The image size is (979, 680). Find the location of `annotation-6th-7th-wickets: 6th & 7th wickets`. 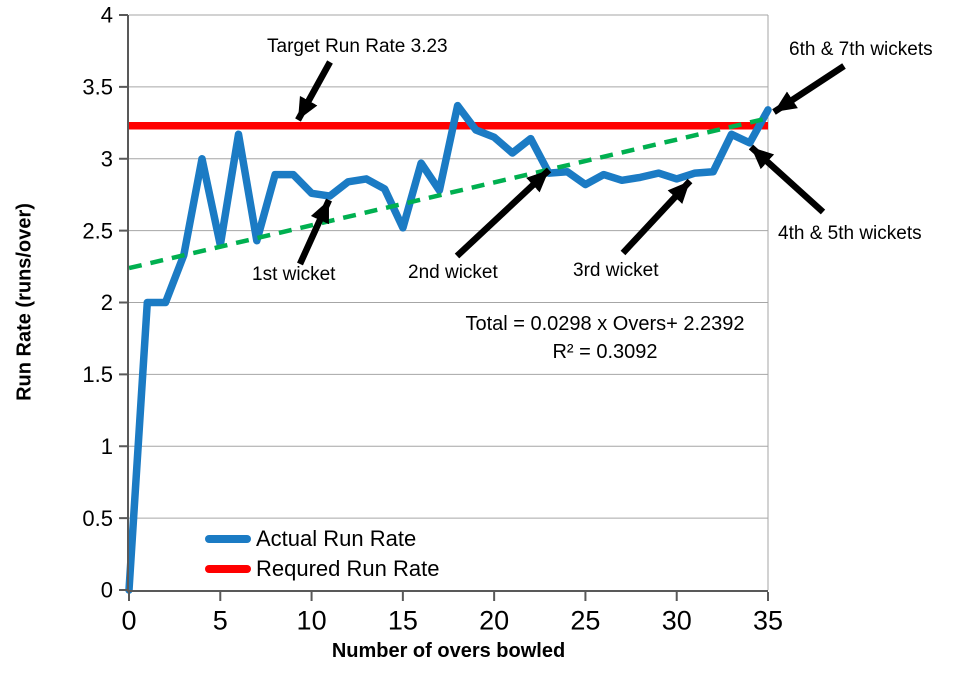

annotation-6th-7th-wickets: 6th & 7th wickets is located at coordinates (861, 49).